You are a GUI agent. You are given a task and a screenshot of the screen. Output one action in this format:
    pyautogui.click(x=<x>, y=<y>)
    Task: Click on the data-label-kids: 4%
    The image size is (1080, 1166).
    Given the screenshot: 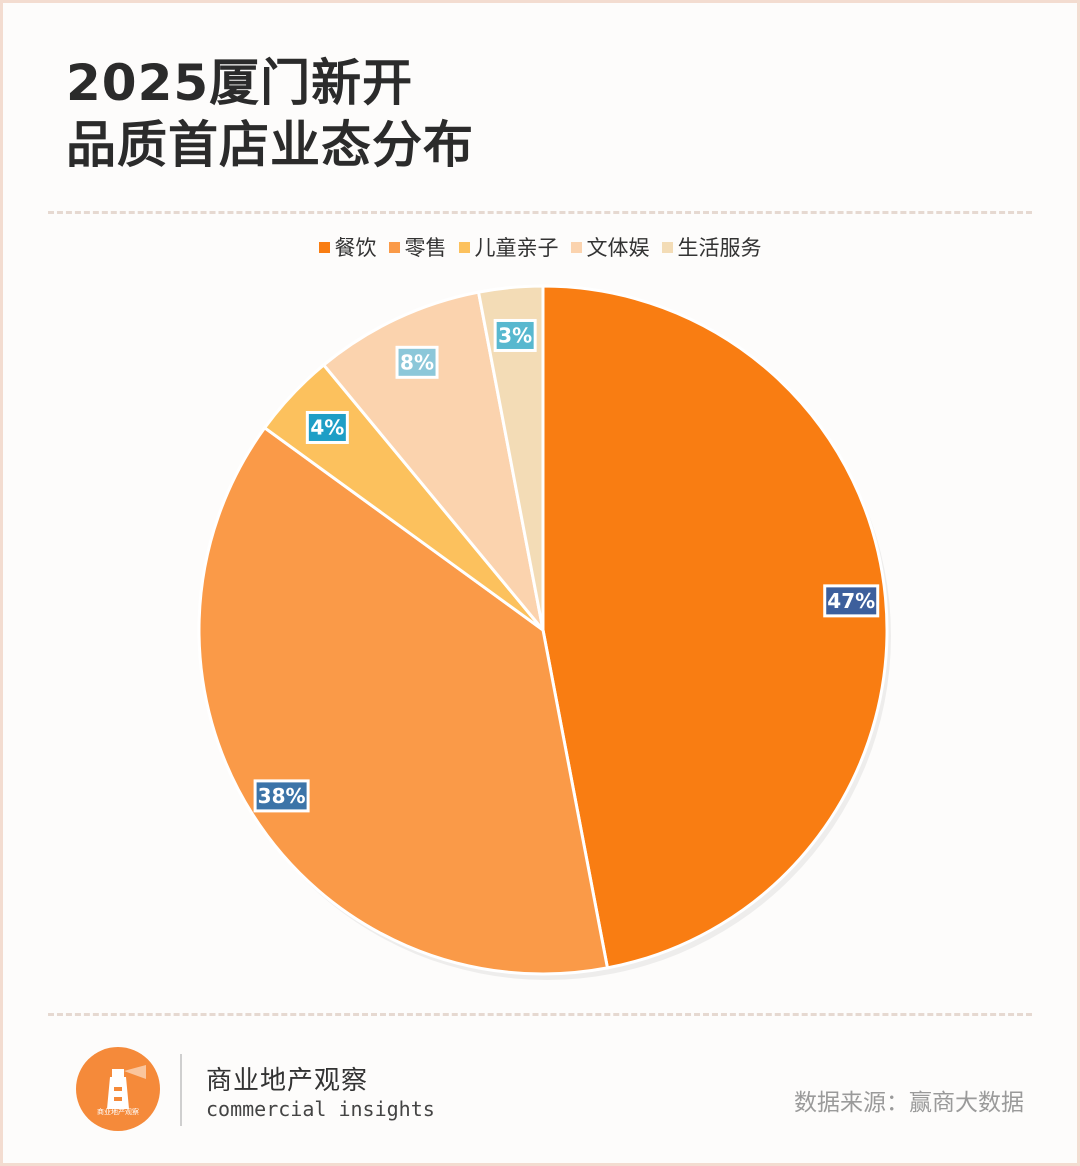 What is the action you would take?
    pyautogui.click(x=327, y=427)
    